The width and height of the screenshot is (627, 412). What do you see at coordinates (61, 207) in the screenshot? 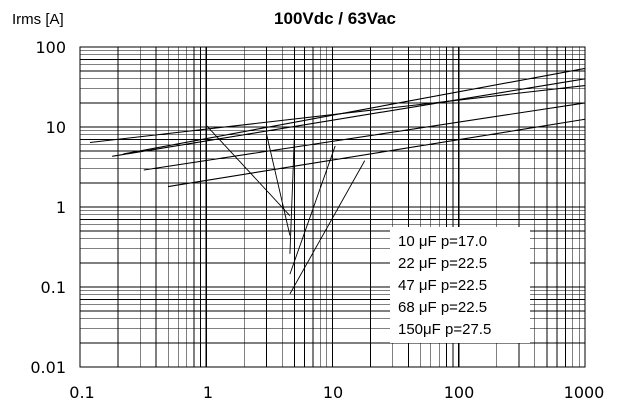
I see `y-tick-label: 1` at bounding box center [61, 207].